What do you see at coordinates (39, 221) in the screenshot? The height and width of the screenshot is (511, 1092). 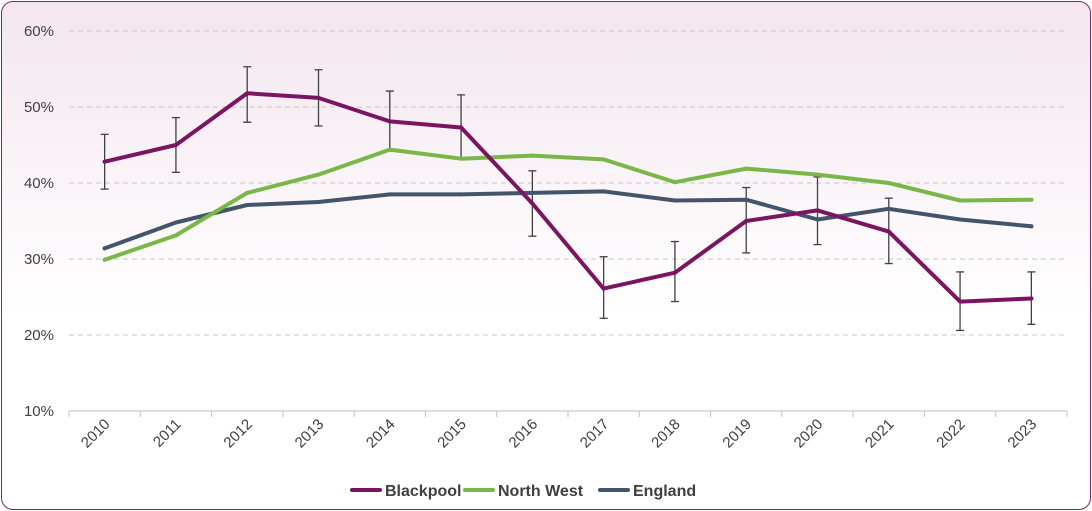 I see `y-axis-ticks: 10% 20% 30% 40% 50% 60%` at bounding box center [39, 221].